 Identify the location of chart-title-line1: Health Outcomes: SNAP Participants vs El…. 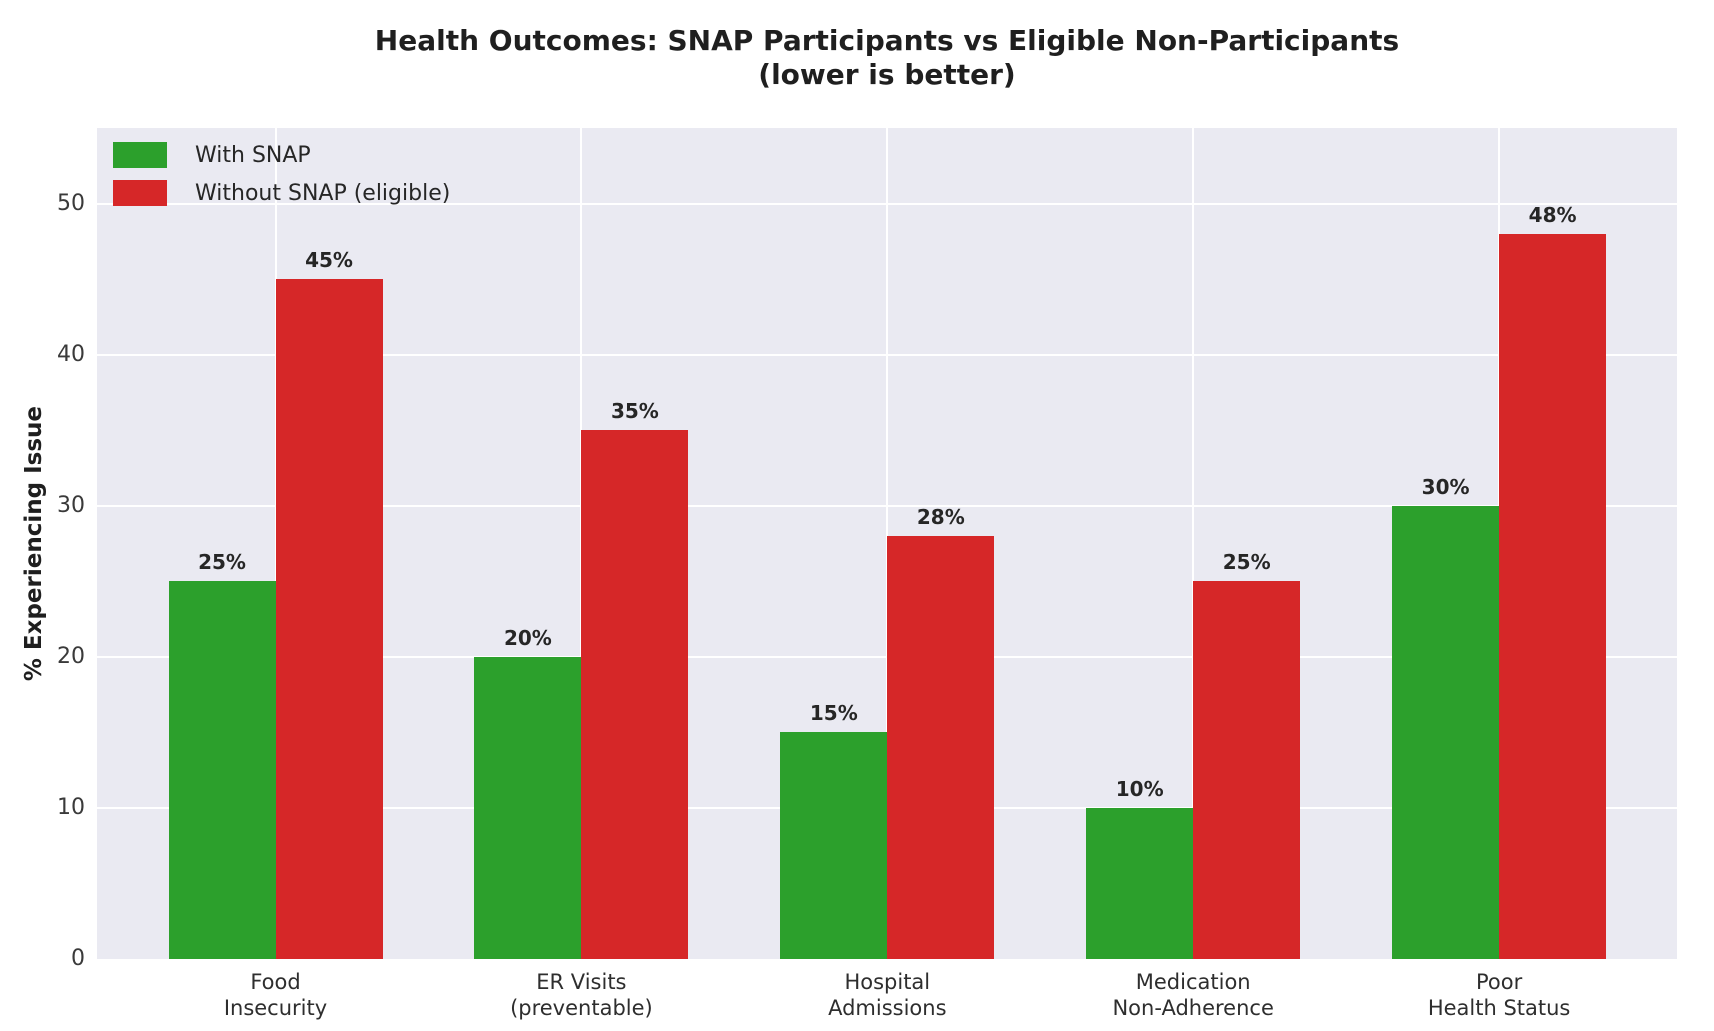
(887, 40).